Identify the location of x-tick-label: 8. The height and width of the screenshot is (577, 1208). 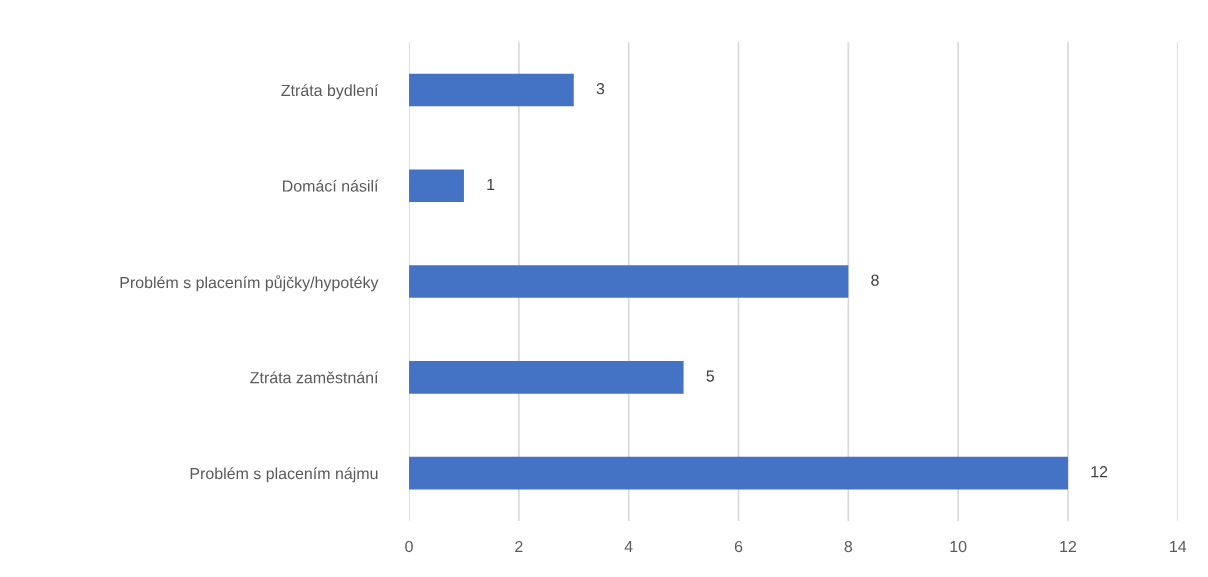
(848, 546).